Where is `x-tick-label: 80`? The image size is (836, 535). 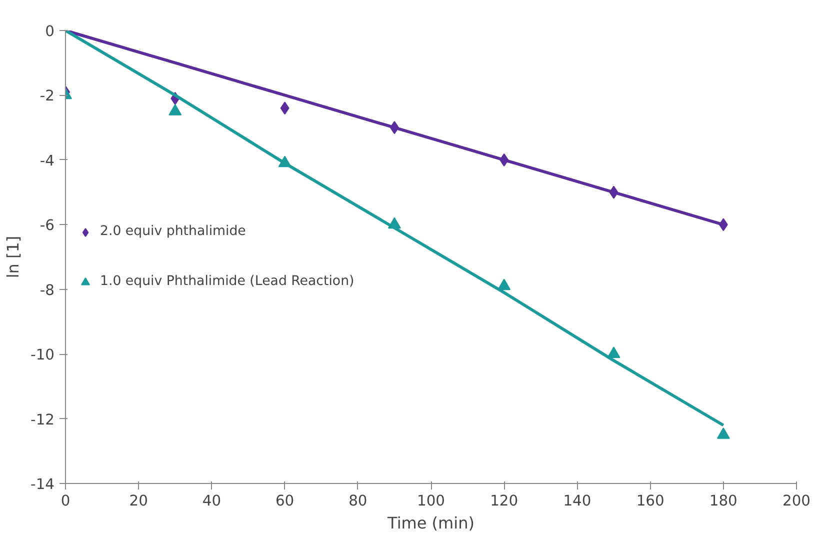
x-tick-label: 80 is located at coordinates (358, 501).